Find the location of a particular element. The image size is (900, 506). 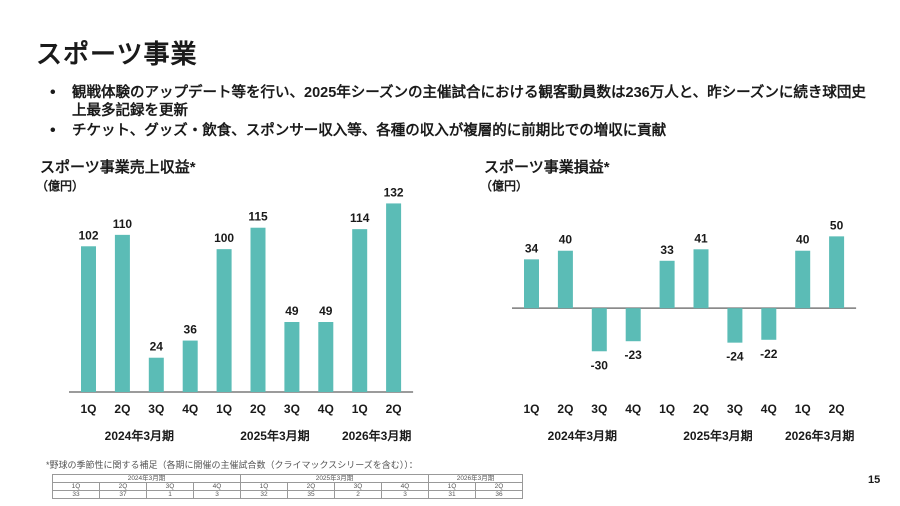

page-number: 15 is located at coordinates (874, 480).